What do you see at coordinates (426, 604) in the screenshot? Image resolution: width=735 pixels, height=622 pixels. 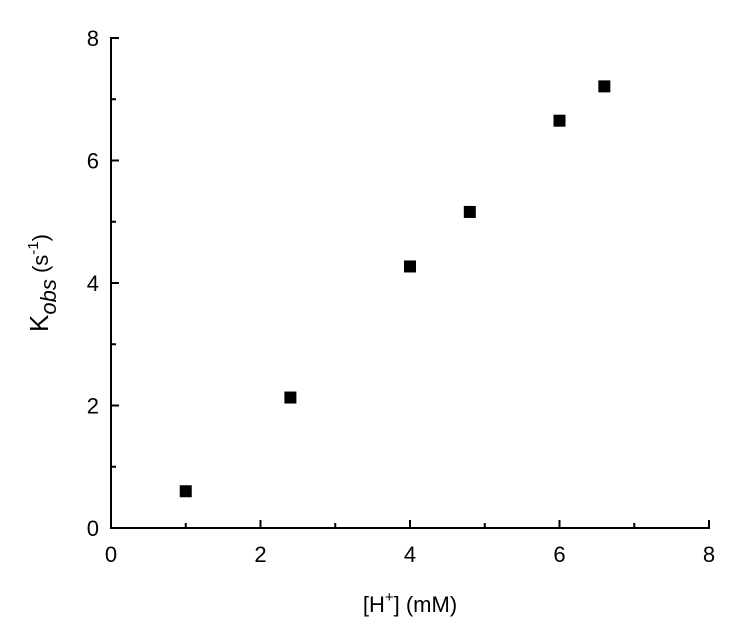 I see `x-label-text: ] (mM)` at bounding box center [426, 604].